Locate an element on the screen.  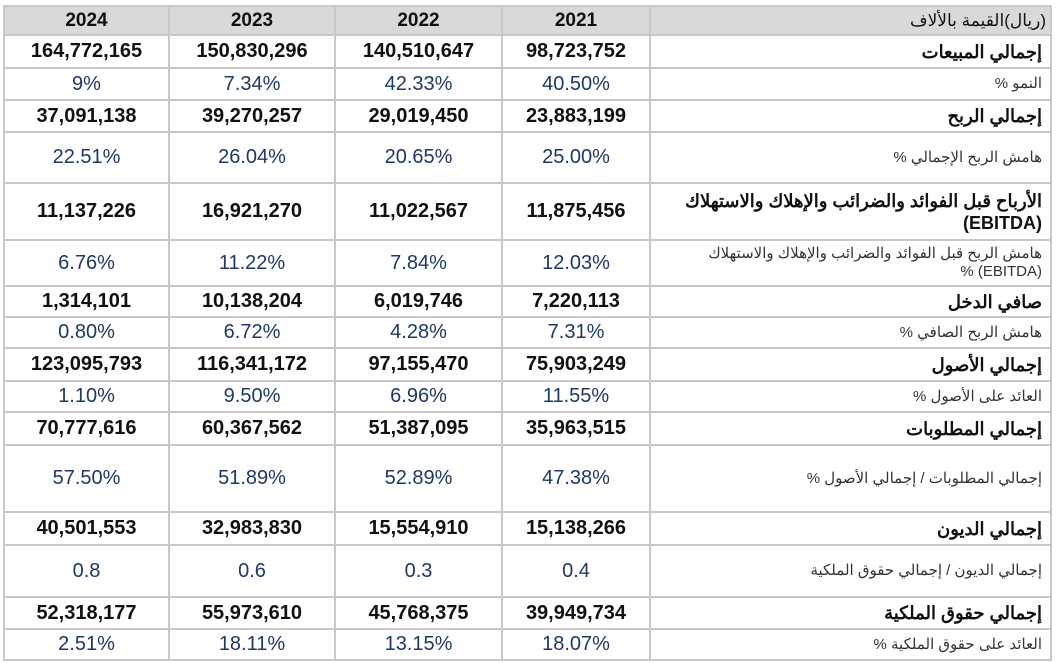
value-cell: 51.89% is located at coordinates (252, 478).